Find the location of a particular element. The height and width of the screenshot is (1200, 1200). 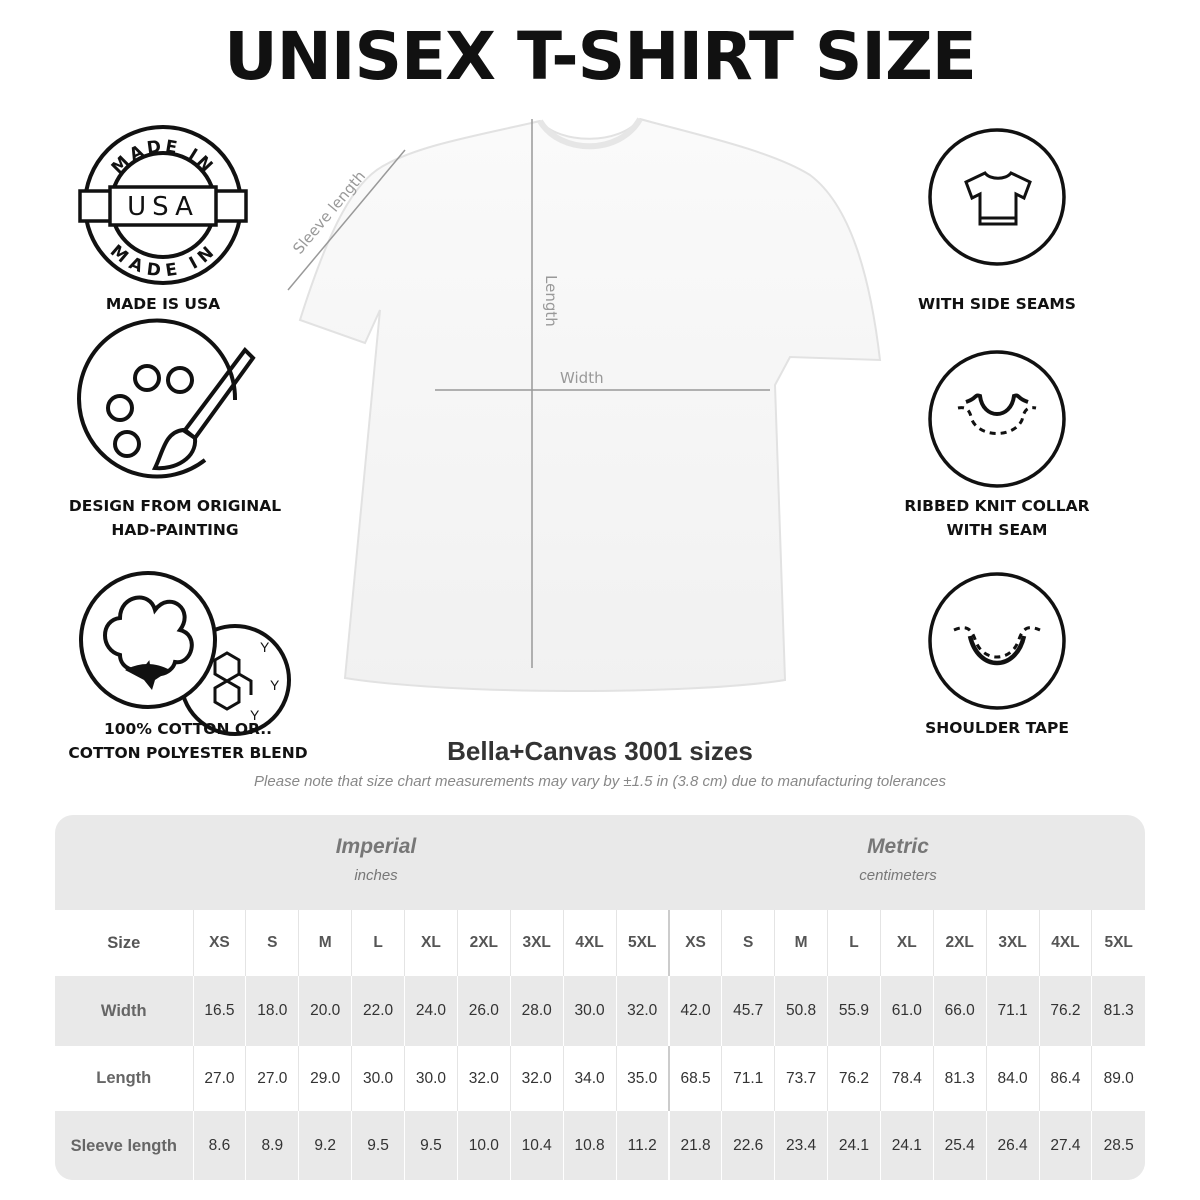

row-label: Sleeve length is located at coordinates (124, 1145).